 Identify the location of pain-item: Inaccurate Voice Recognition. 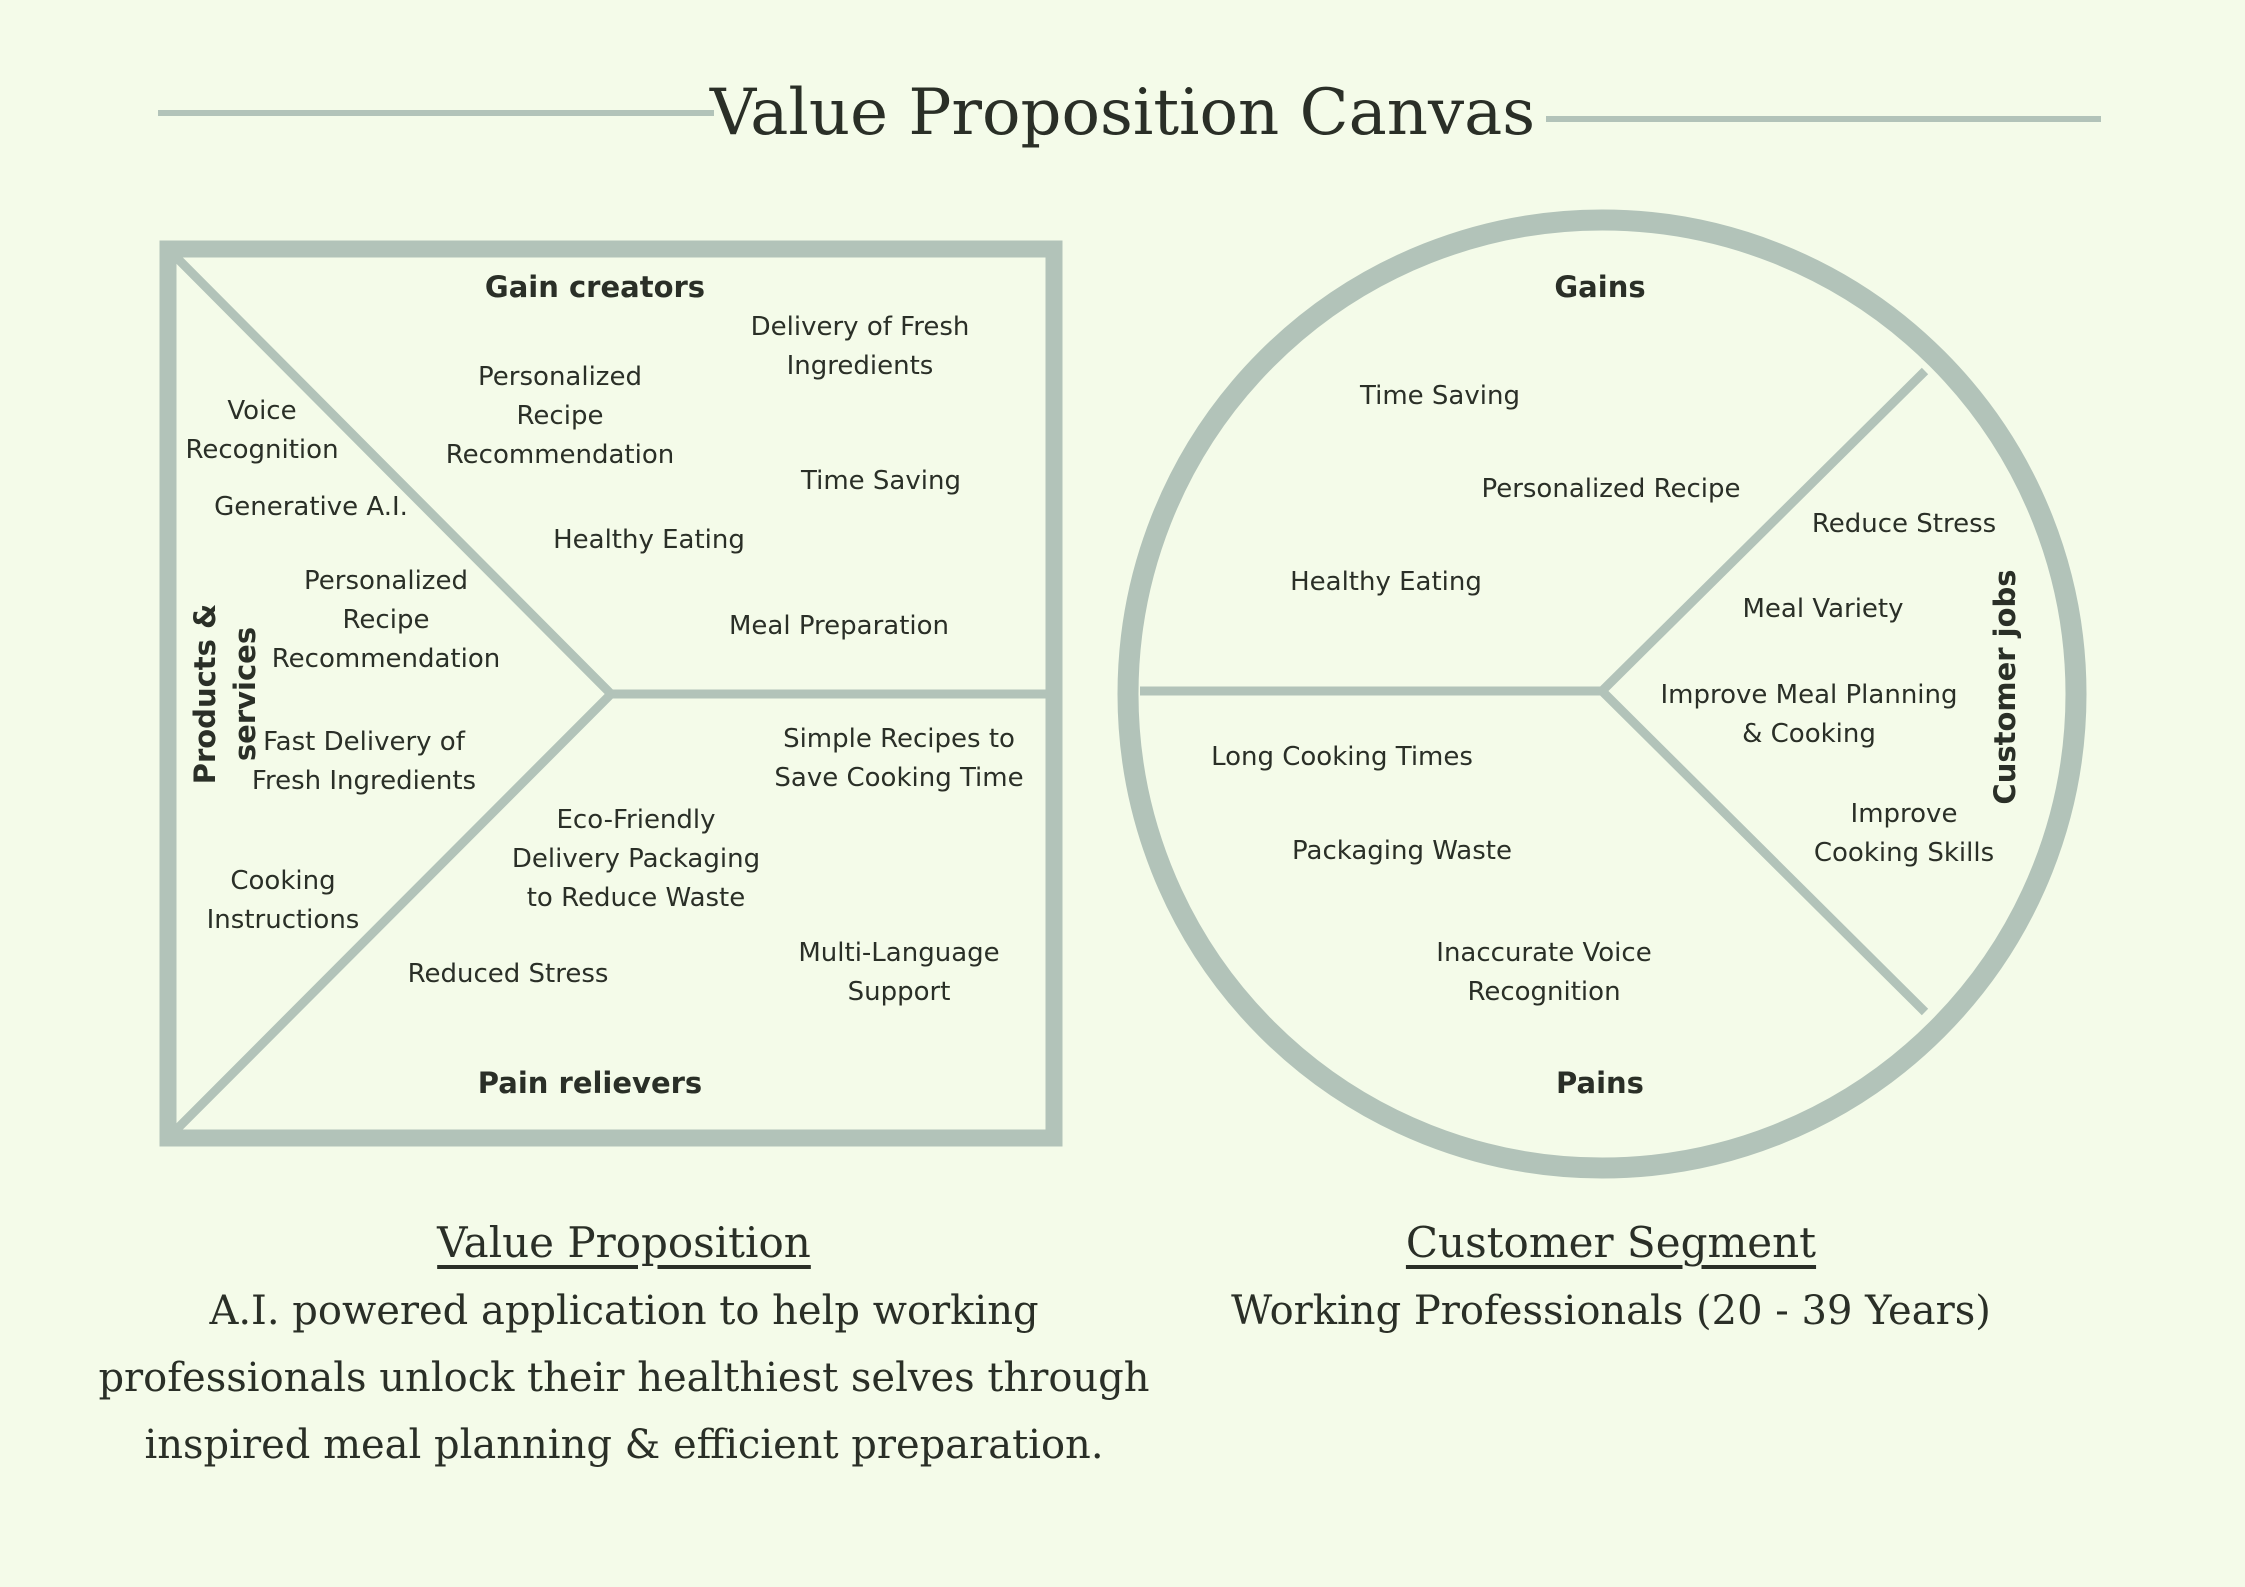
(1544, 972).